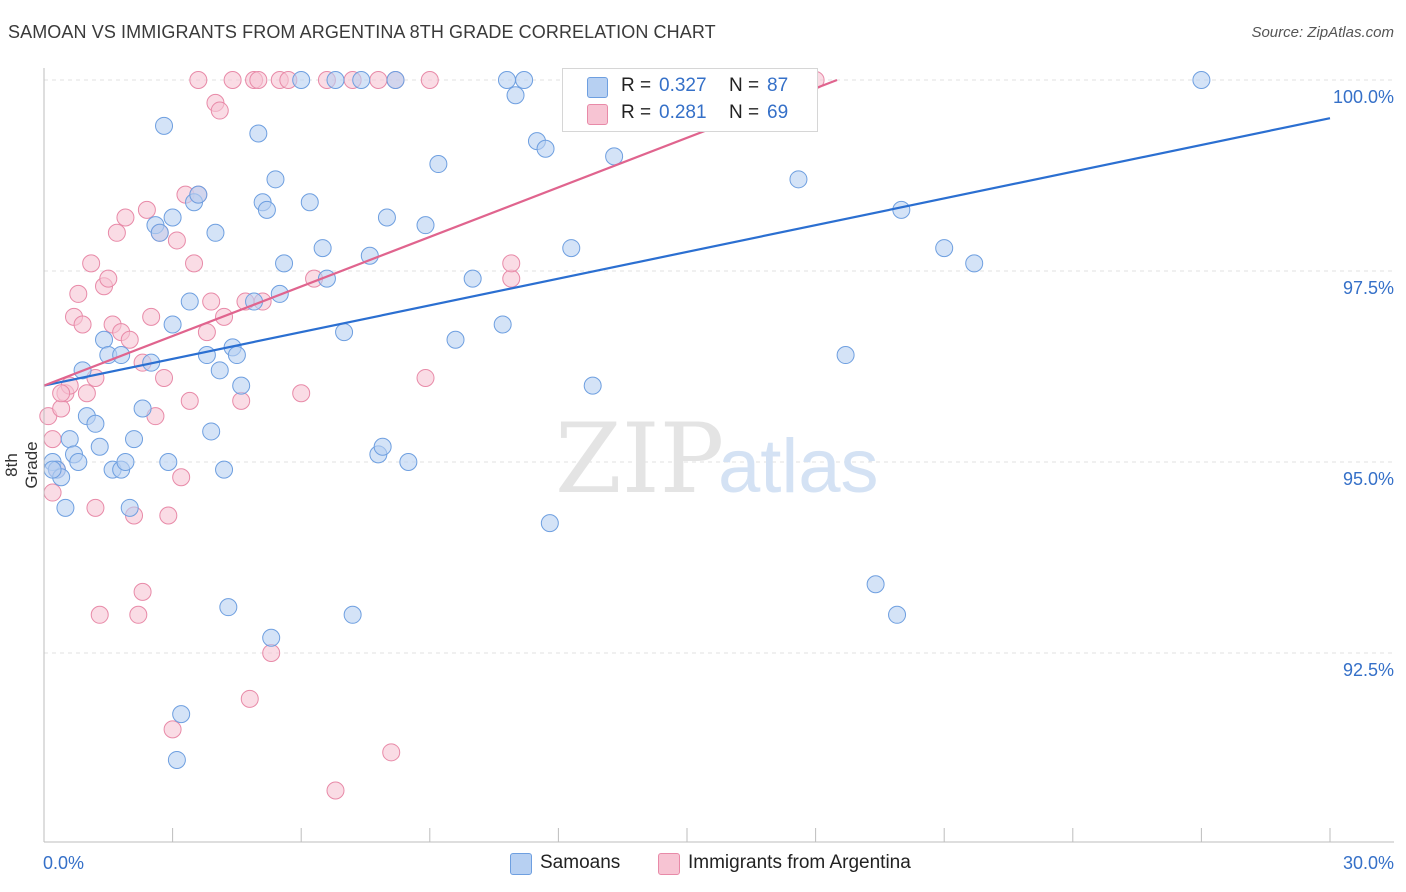  What do you see at coordinates (636, 85) in the screenshot?
I see `legend-r-label: R =` at bounding box center [636, 85].